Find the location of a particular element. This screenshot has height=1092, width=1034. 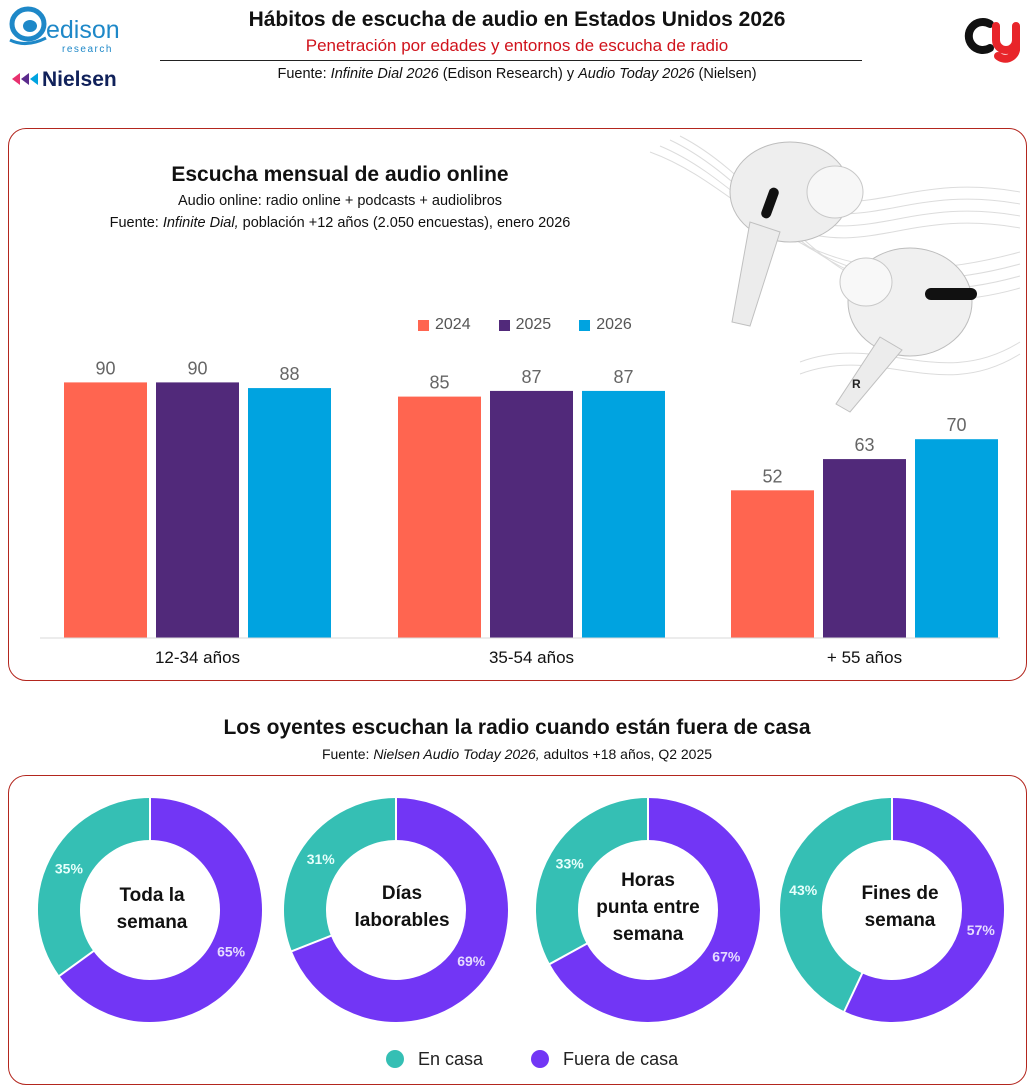

legend-swatch-2024 is located at coordinates (423, 325).